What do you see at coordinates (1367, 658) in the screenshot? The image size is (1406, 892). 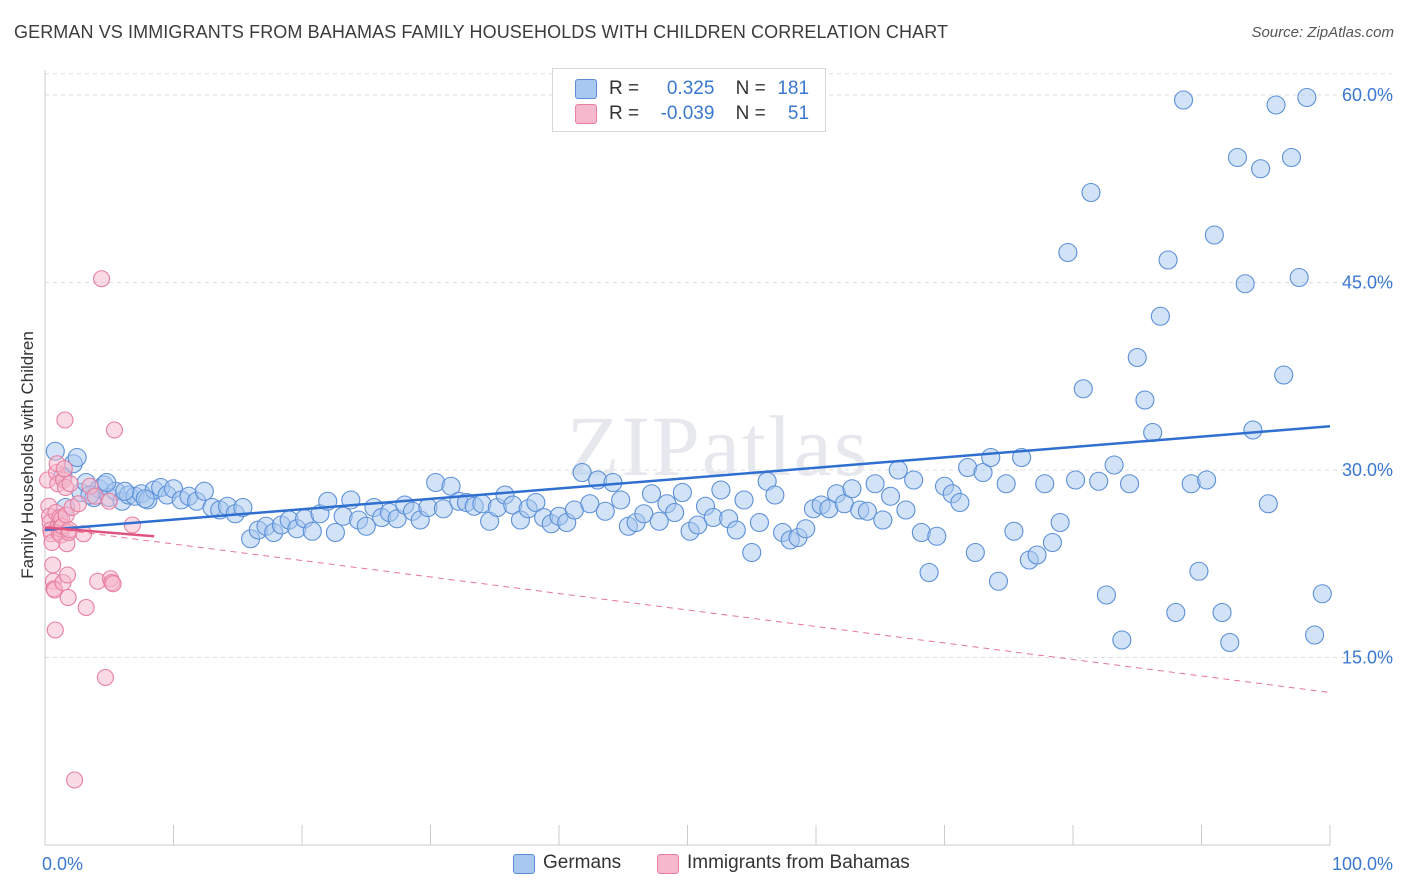 I see `y-tick-label: 15.0%` at bounding box center [1367, 658].